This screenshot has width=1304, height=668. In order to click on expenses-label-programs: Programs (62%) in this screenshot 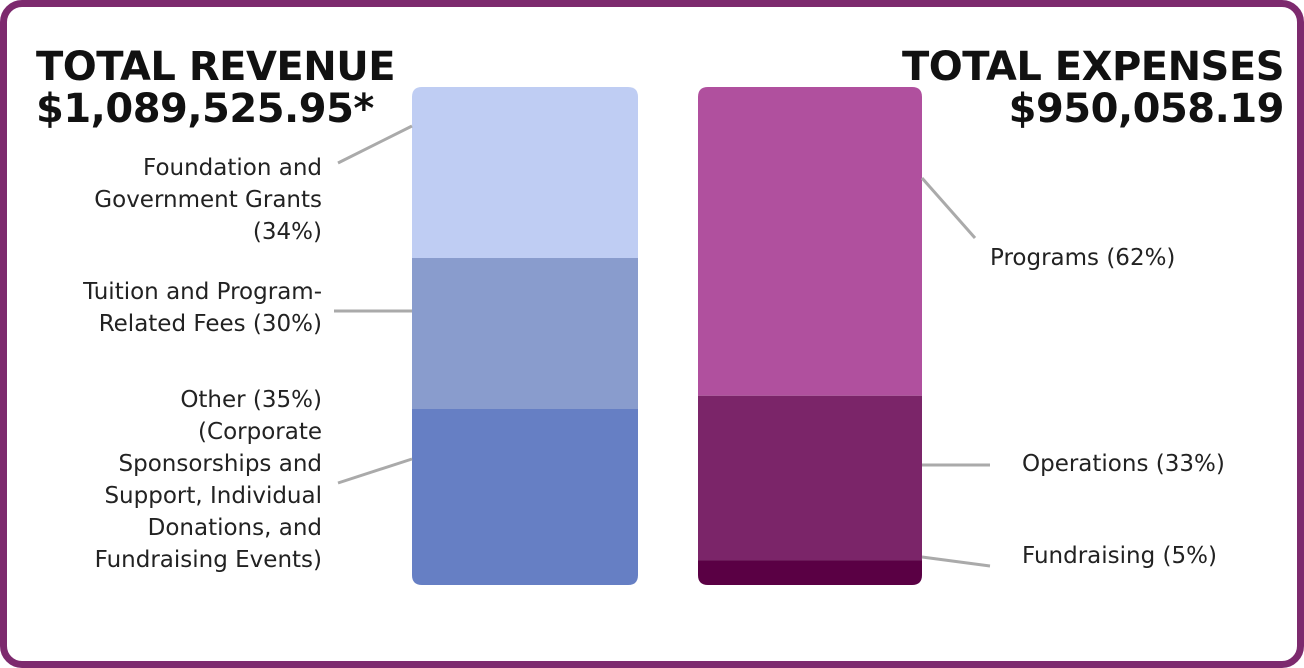, I will do `click(1083, 258)`.